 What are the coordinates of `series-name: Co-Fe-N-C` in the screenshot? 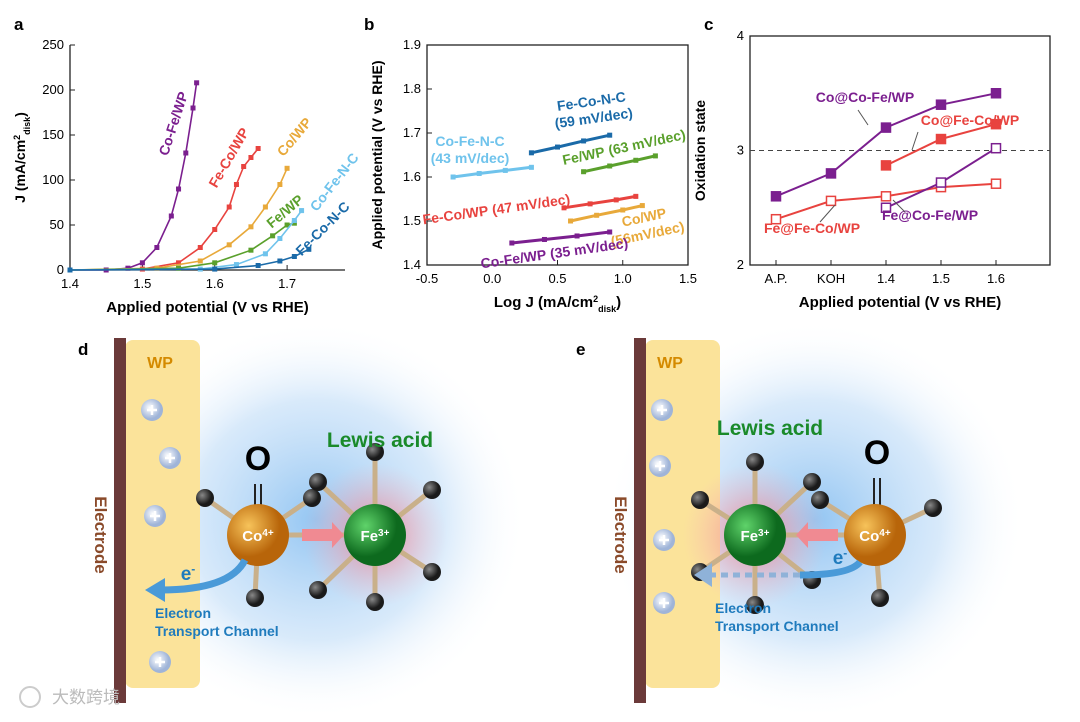 It's located at (469, 141).